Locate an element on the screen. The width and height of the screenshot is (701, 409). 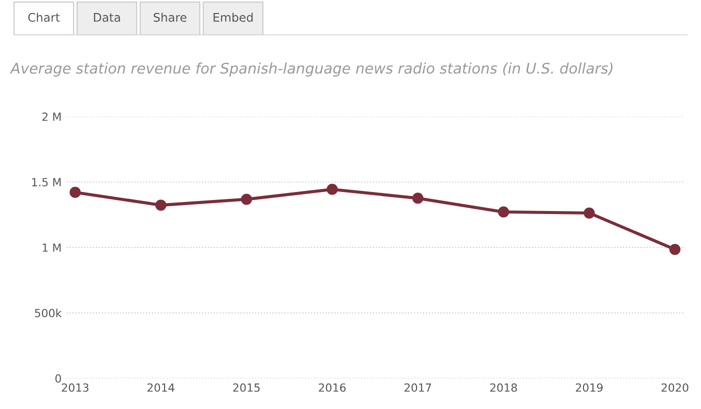
y-tick-label: 1.5 M is located at coordinates (46, 182).